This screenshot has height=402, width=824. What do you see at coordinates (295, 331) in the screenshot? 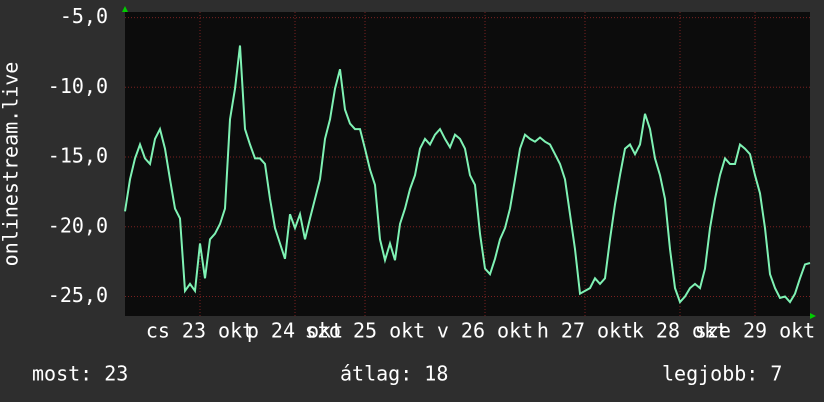
I see `x-tick-label: p 24 okt` at bounding box center [295, 331].